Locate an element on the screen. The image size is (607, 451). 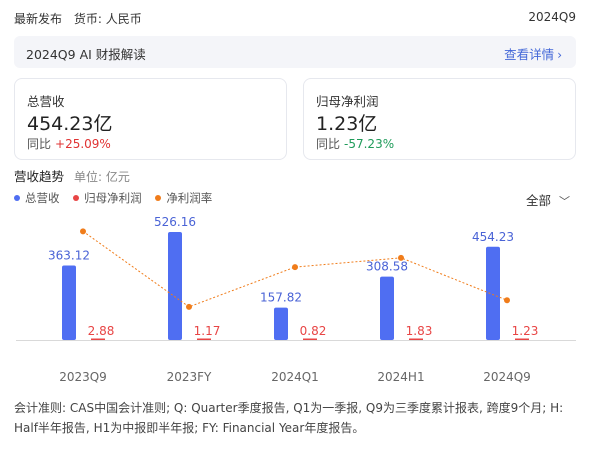
period-filter-dropdown: 全部 ﹀ is located at coordinates (548, 199).